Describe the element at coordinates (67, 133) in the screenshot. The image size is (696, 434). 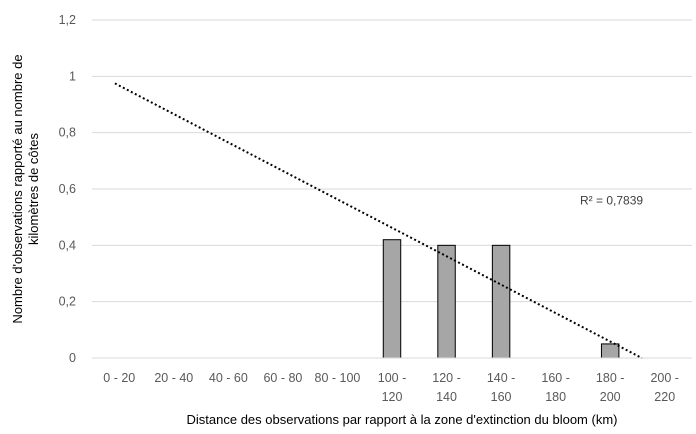
I see `y-tick-label: 0,8` at that location.